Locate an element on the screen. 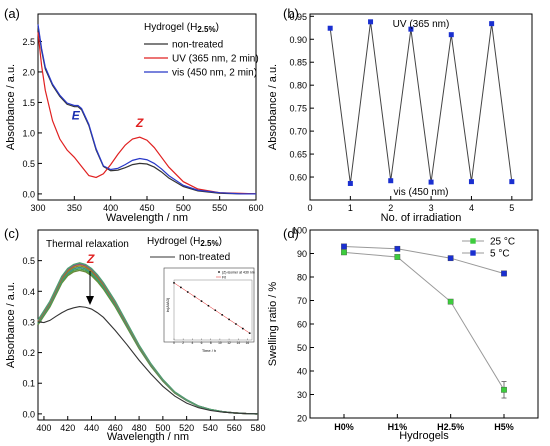 This screenshot has height=446, width=550. panel-a-y-tick-label: 0.5 is located at coordinates (28, 164).